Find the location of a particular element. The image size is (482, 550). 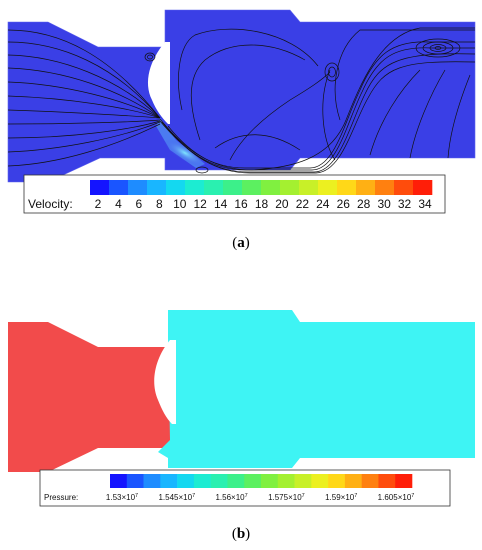

velocity-tick-label: 8 is located at coordinates (159, 204).